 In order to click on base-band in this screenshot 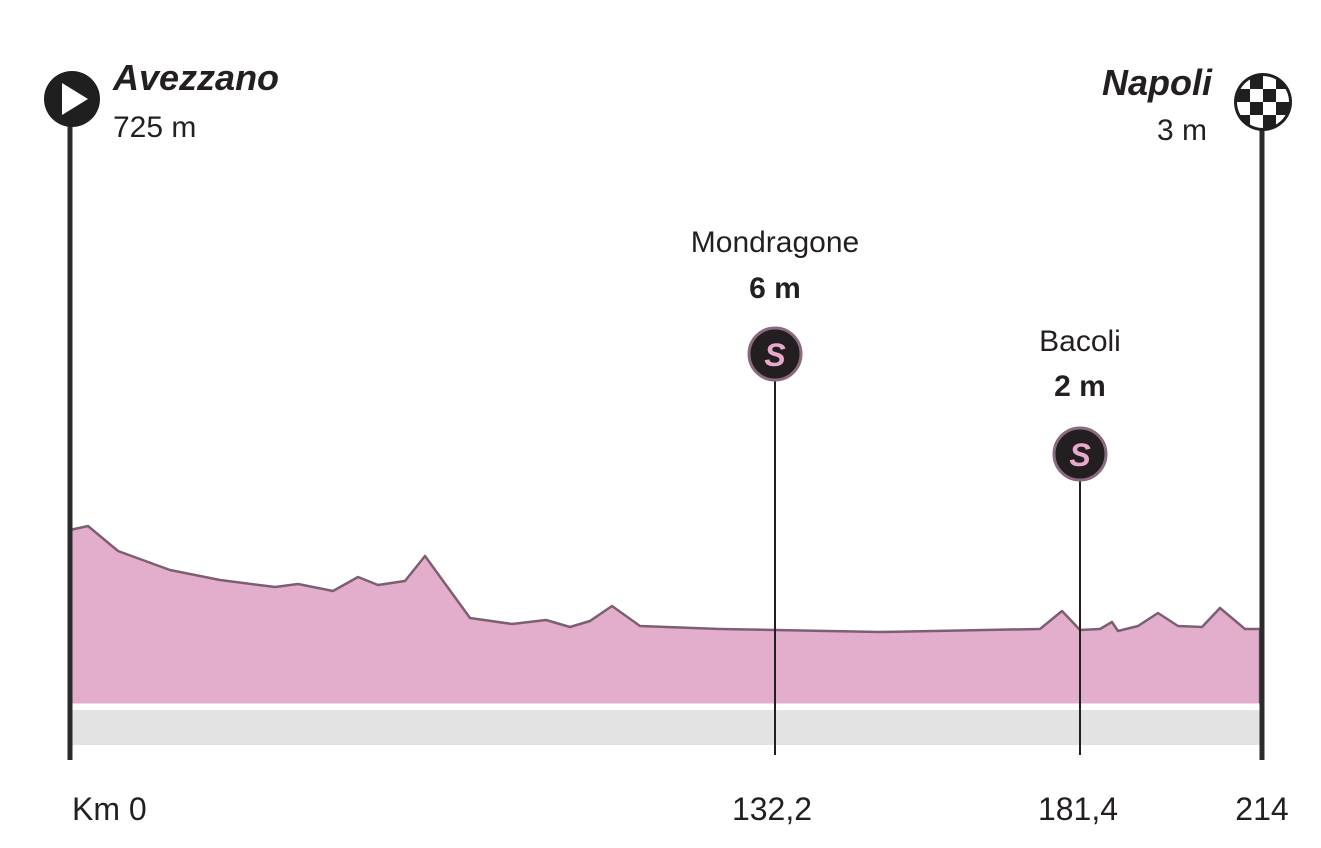, I will do `click(666, 727)`.